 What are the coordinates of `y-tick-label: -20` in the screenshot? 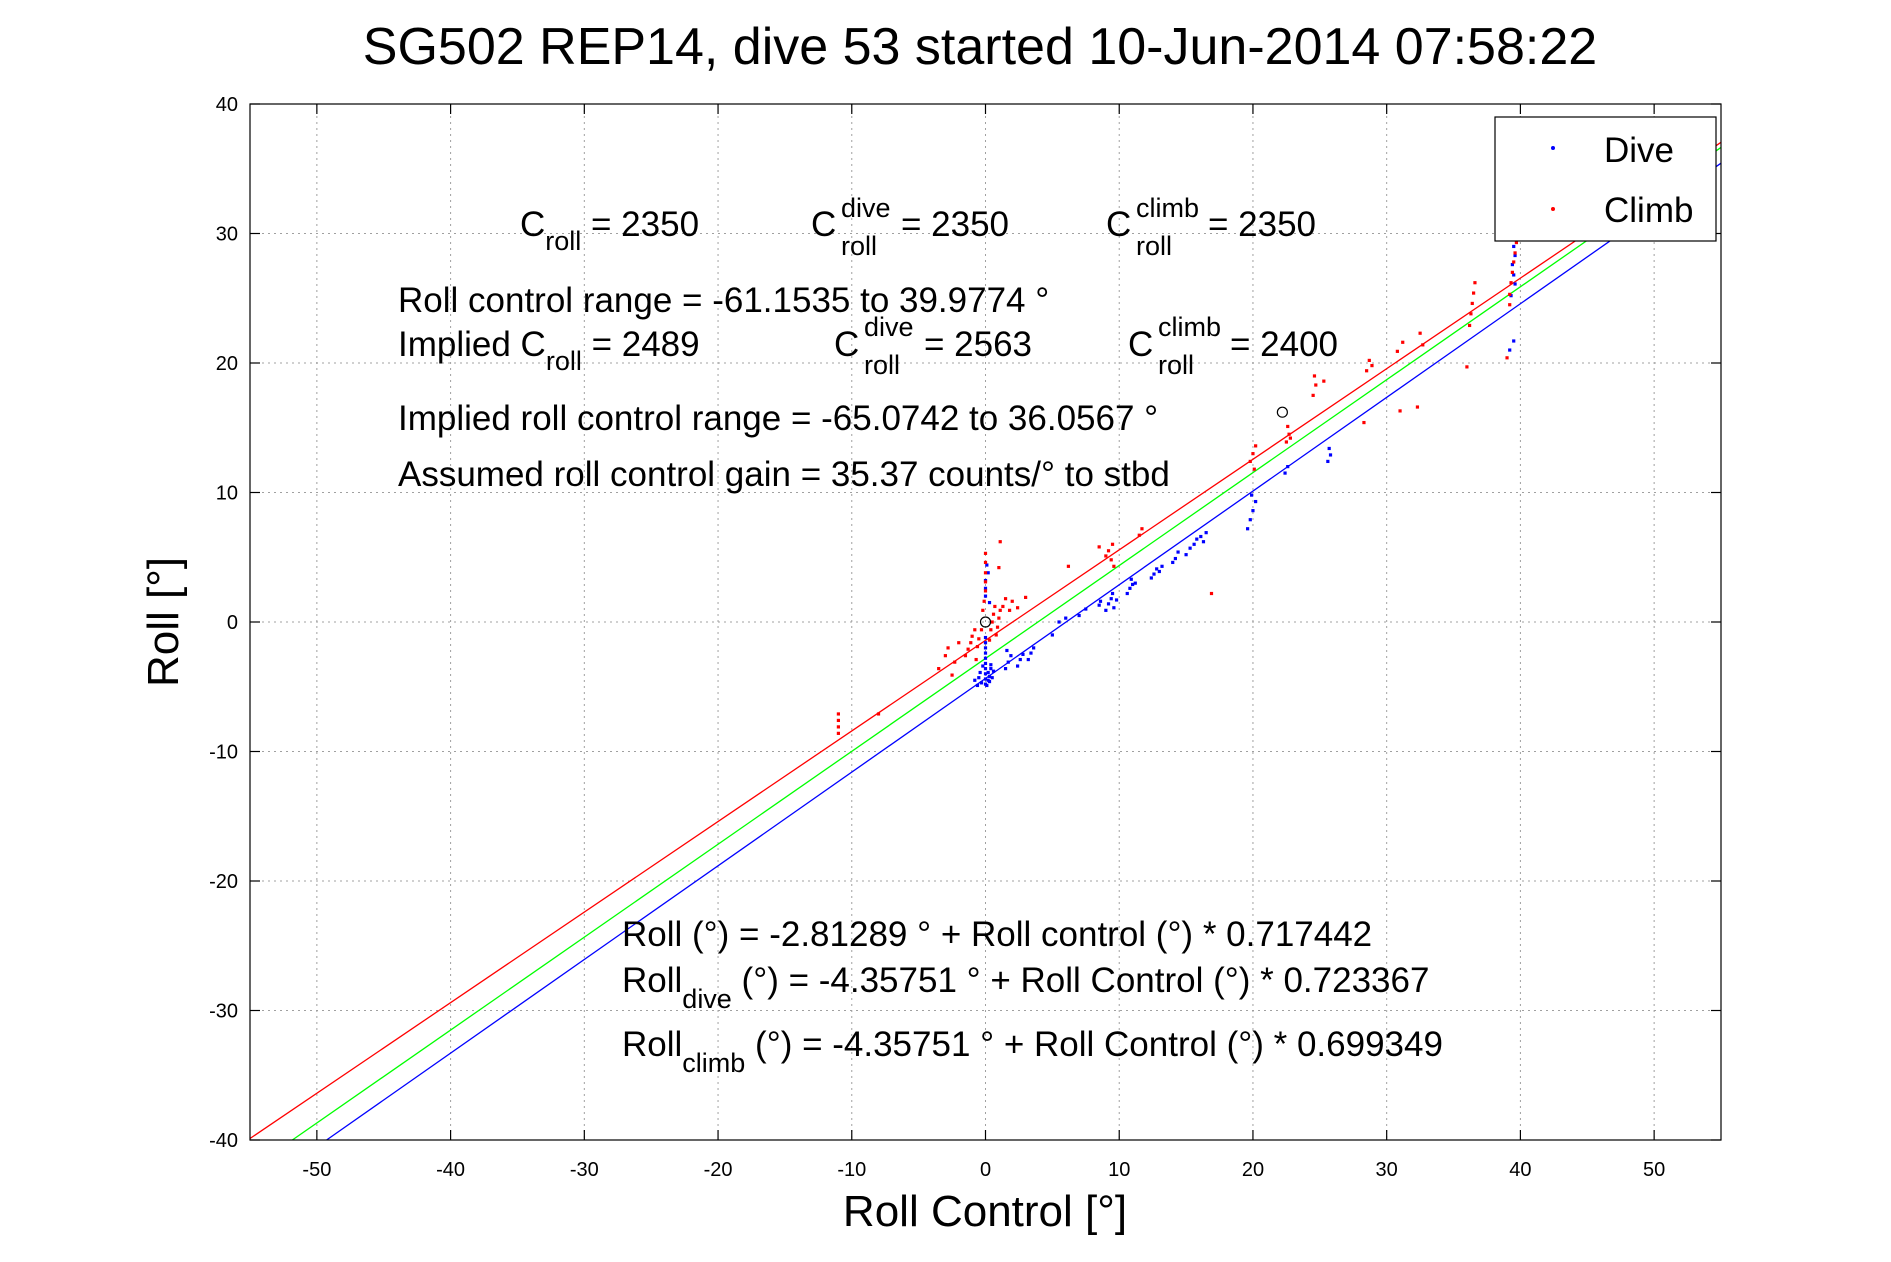 It's located at (223, 882).